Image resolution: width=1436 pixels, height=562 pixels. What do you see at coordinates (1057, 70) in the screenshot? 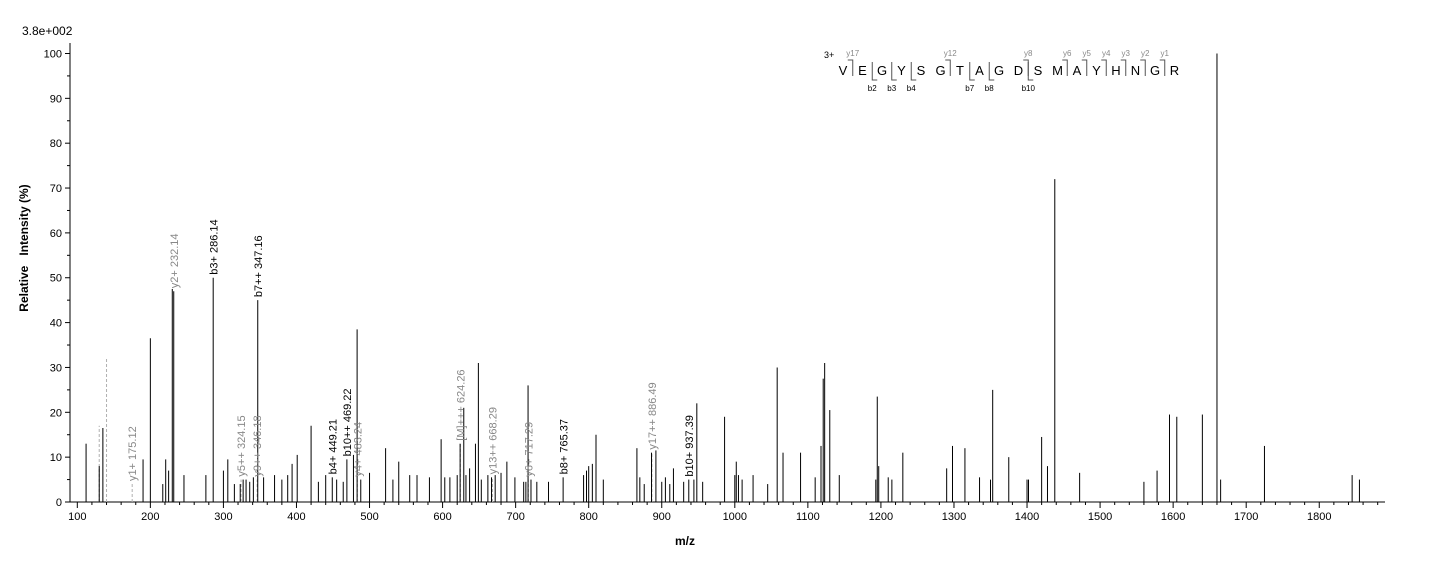
I see `sequence-residue: M` at bounding box center [1057, 70].